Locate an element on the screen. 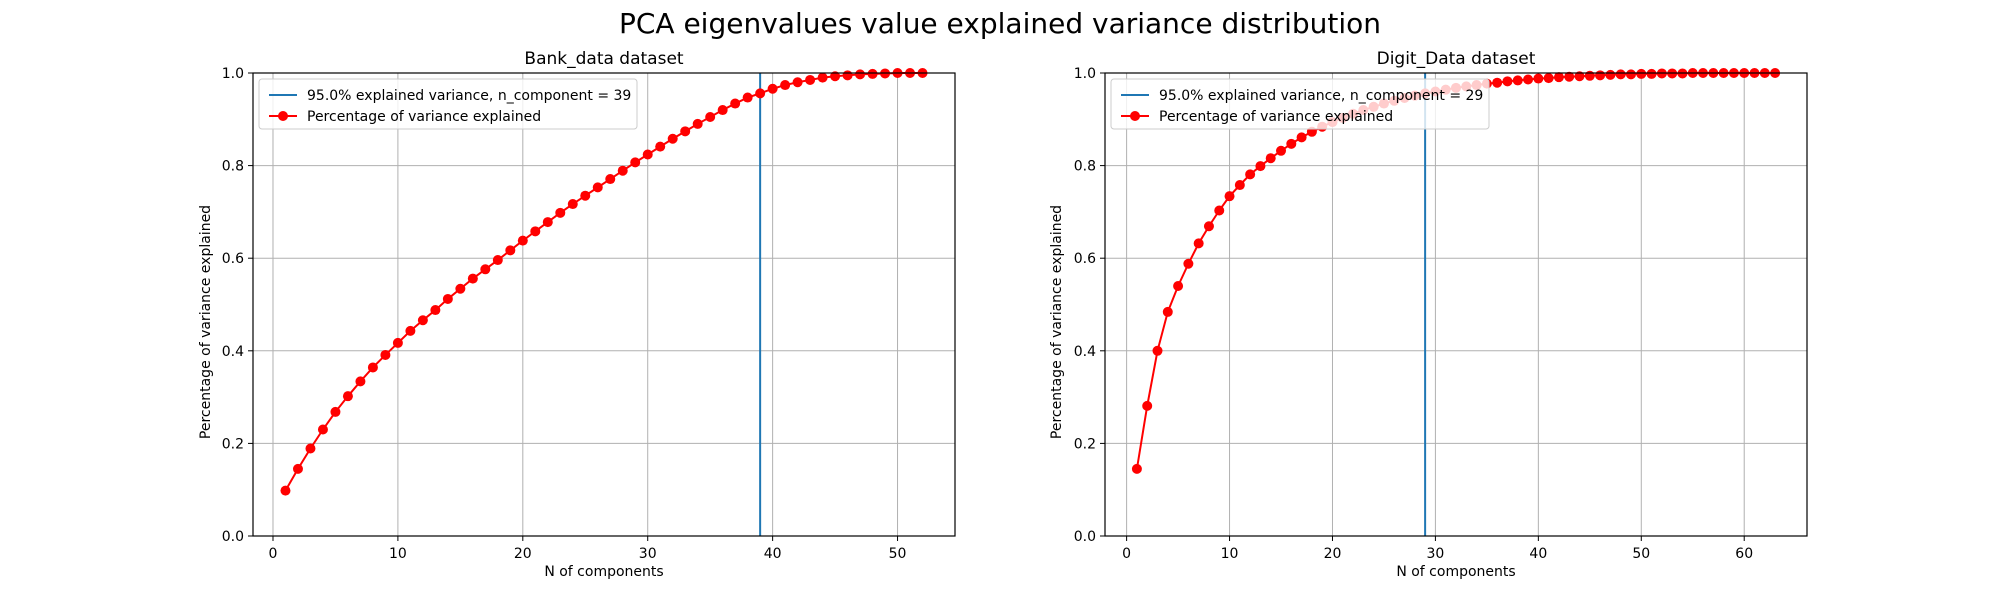 This screenshot has height=604, width=2000. legend-box is located at coordinates (1300, 104).